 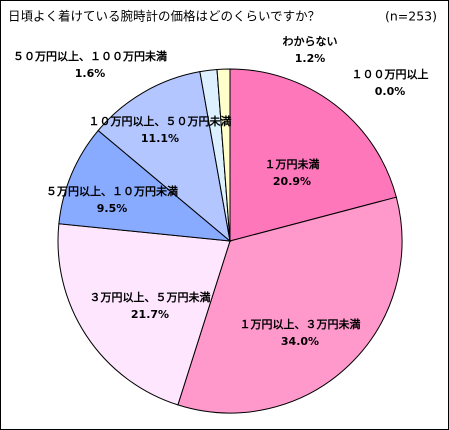 What do you see at coordinates (112, 208) in the screenshot?
I see `value-label: 9.5%` at bounding box center [112, 208].